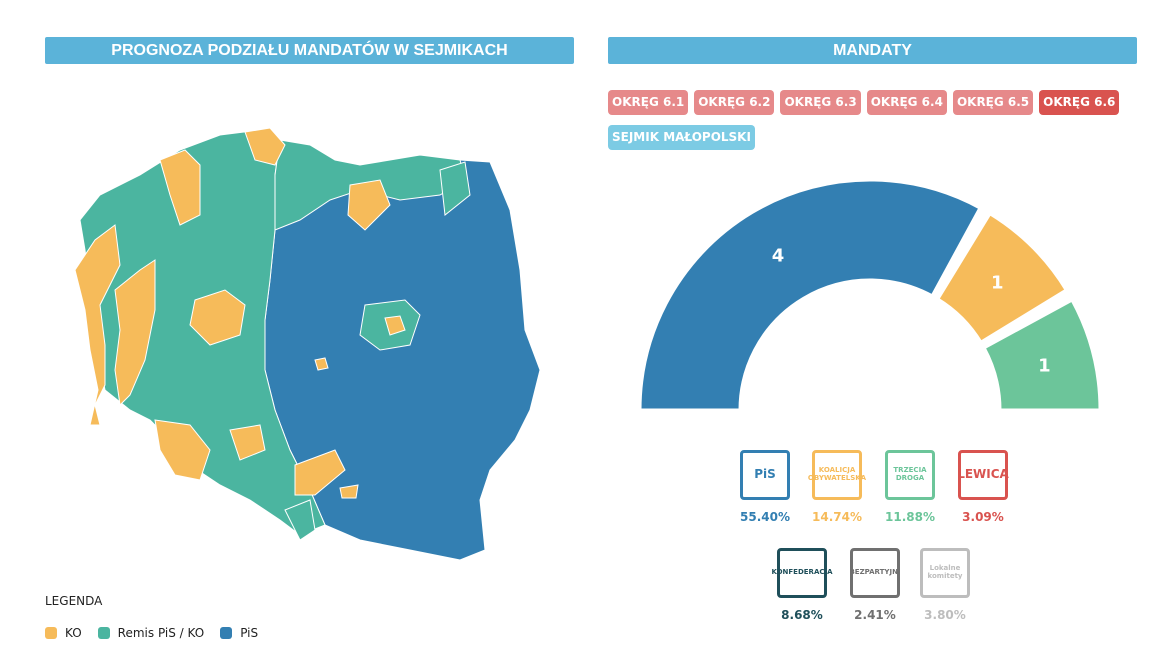 The image size is (1150, 672). I want to click on tab-okreg-6-4: OKRĘG 6.4, so click(906, 102).